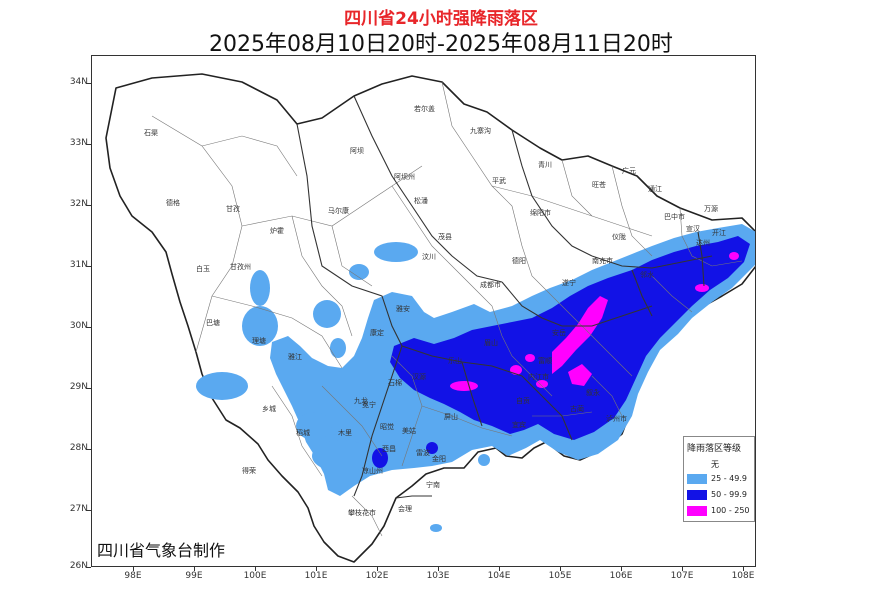 The width and height of the screenshot is (882, 600). I want to click on lat-label-27N: 27N, so click(78, 509).